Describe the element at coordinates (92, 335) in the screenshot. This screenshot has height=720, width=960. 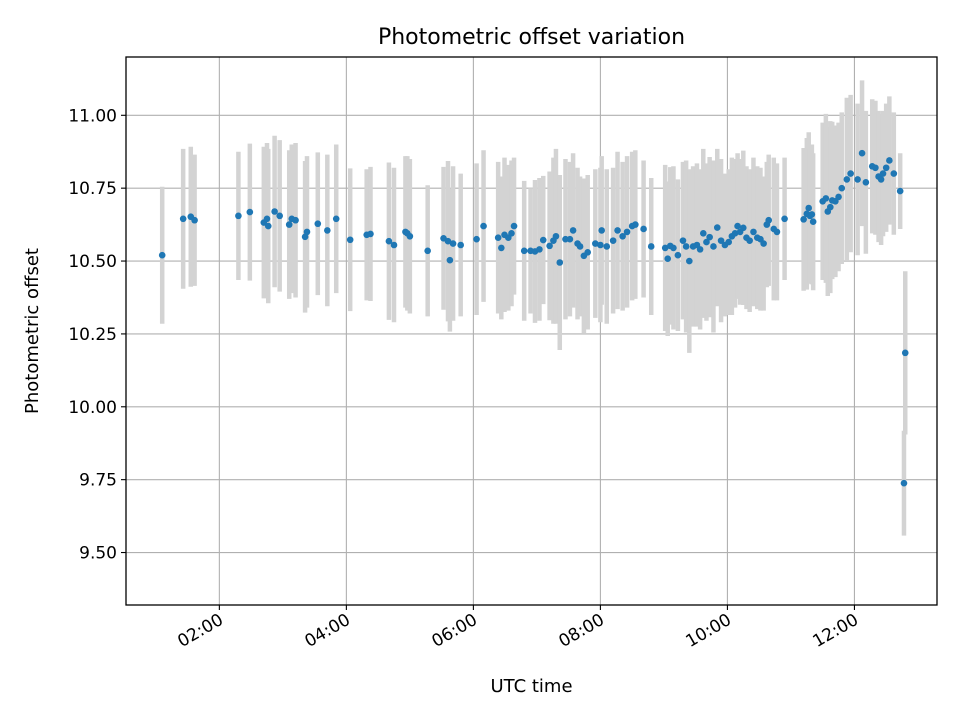
I see `y-tick-label: 10.25` at that location.